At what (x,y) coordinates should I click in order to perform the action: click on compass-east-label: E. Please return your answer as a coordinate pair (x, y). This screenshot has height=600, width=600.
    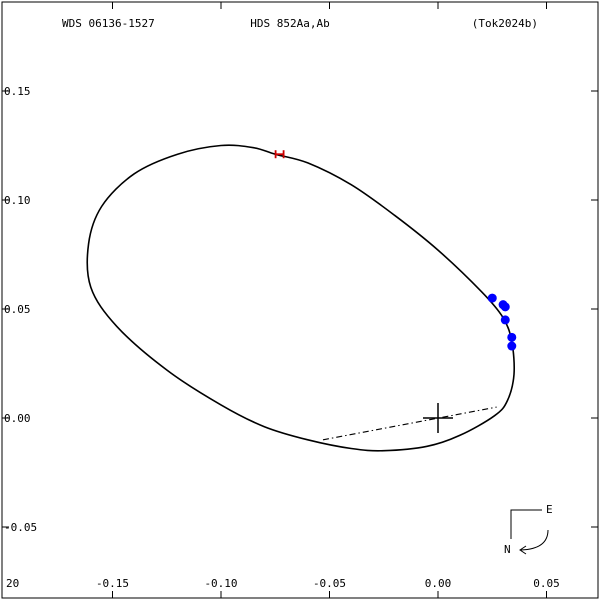
    Looking at the image, I should click on (549, 509).